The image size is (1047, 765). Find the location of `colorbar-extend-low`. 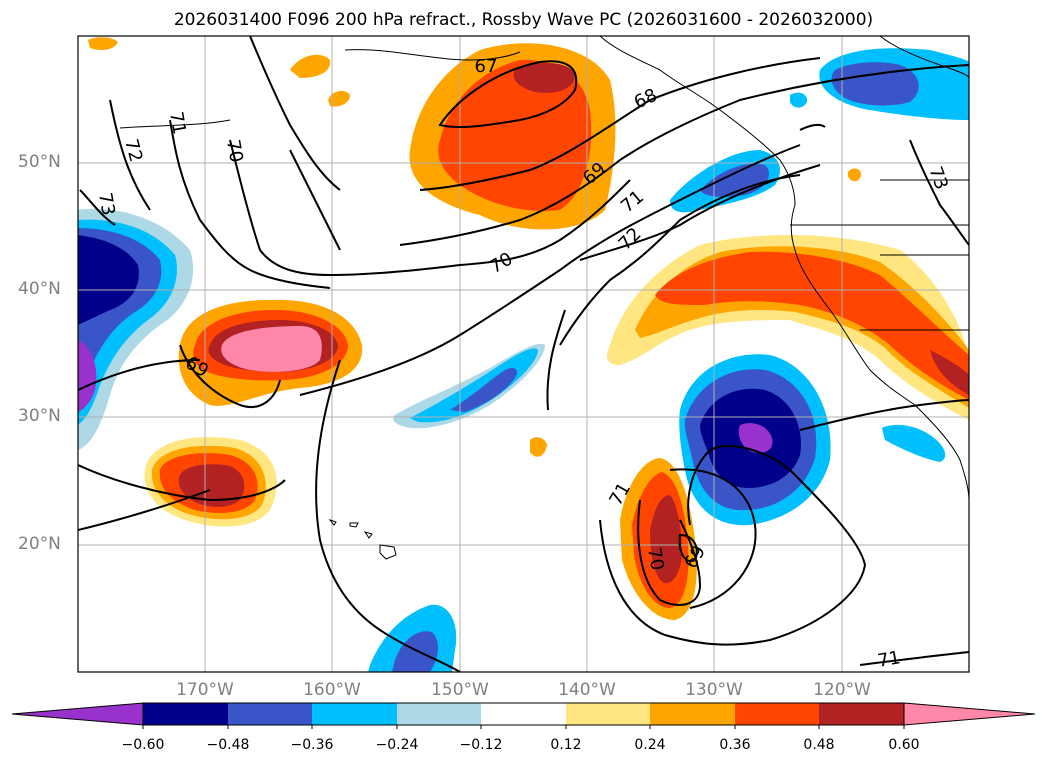

colorbar-extend-low is located at coordinates (77, 714).